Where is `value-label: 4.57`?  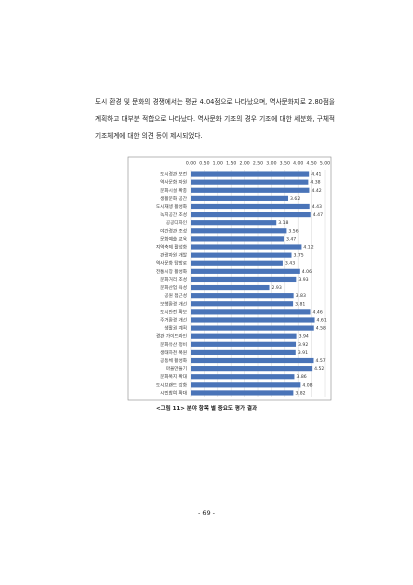 value-label: 4.57 is located at coordinates (320, 361).